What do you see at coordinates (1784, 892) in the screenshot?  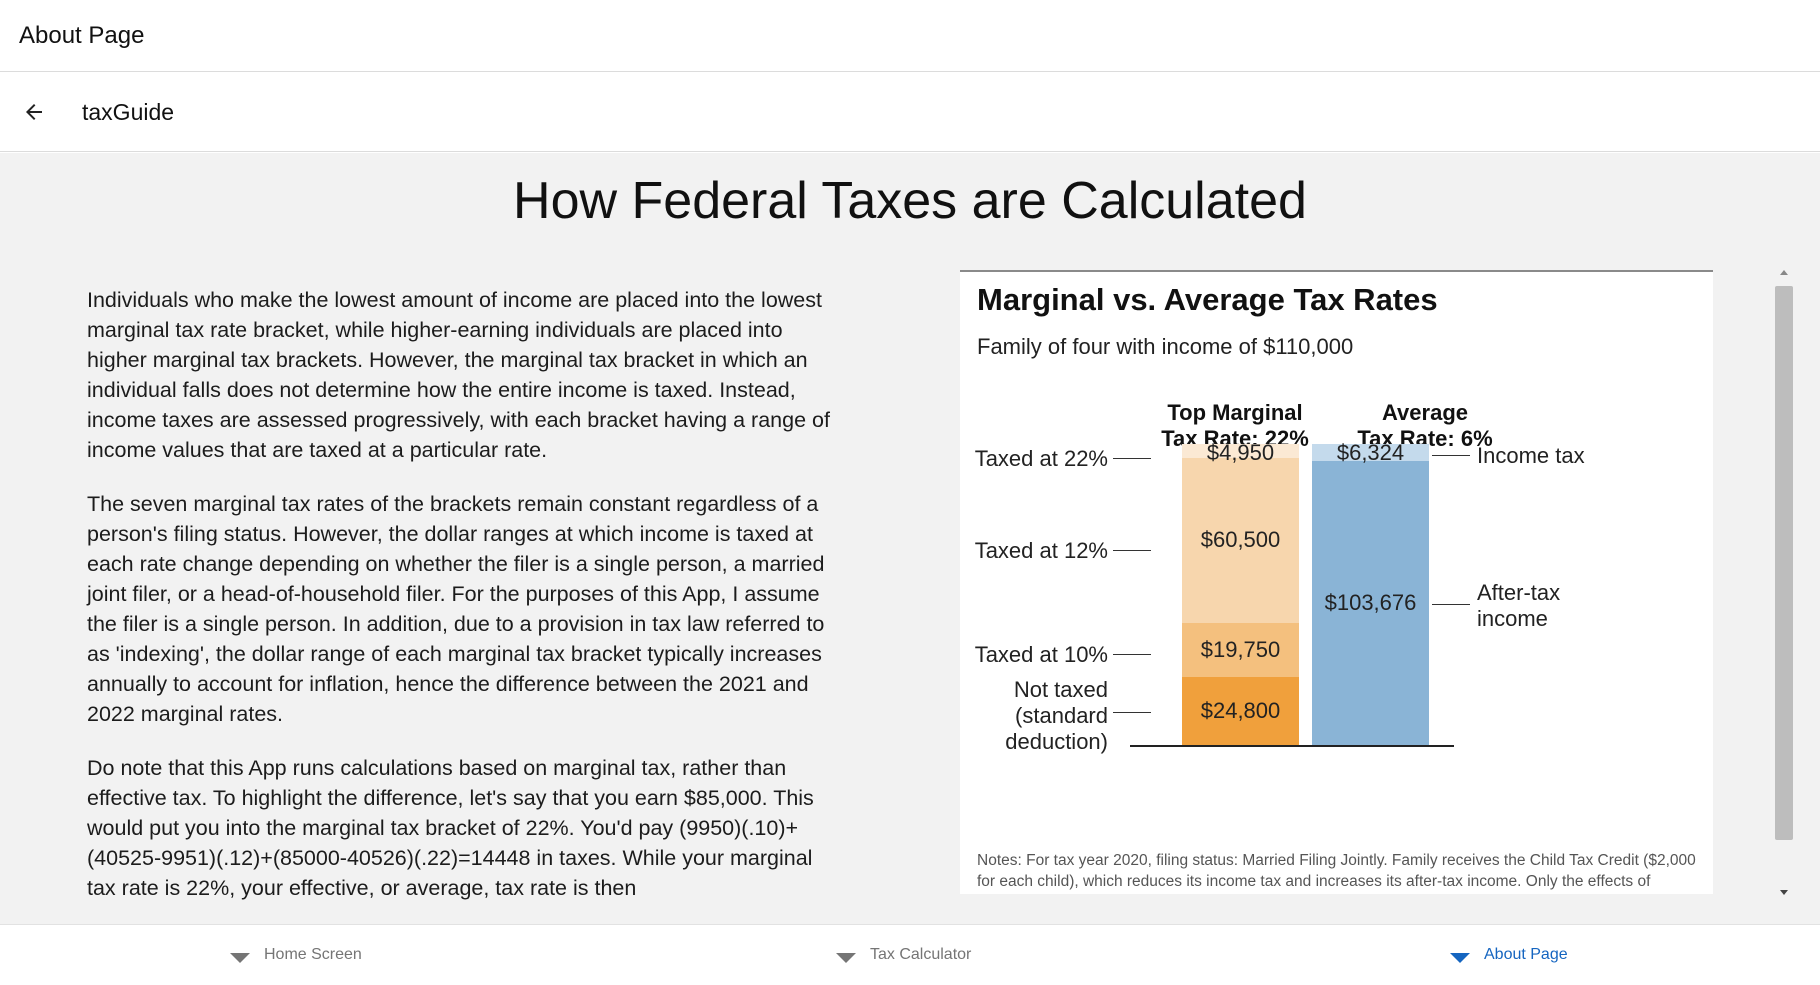 I see `scroll-down-arrow-icon` at bounding box center [1784, 892].